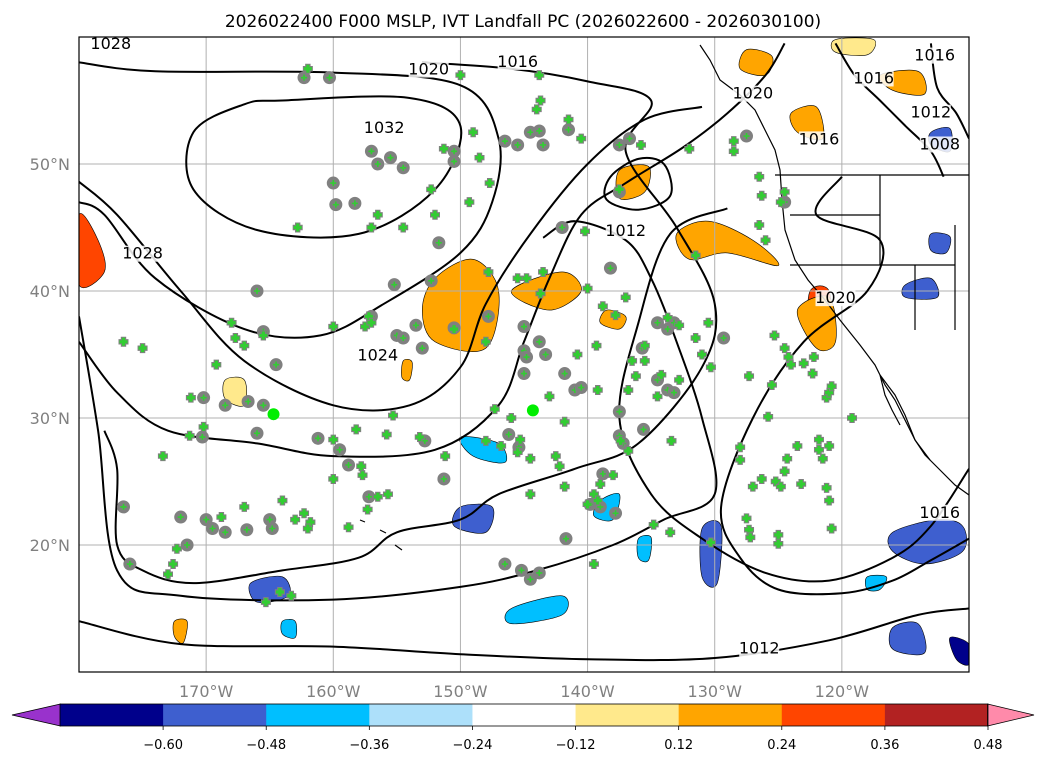  What do you see at coordinates (576, 745) in the screenshot?
I see `colorbar-tick-label: −0.12` at bounding box center [576, 745].